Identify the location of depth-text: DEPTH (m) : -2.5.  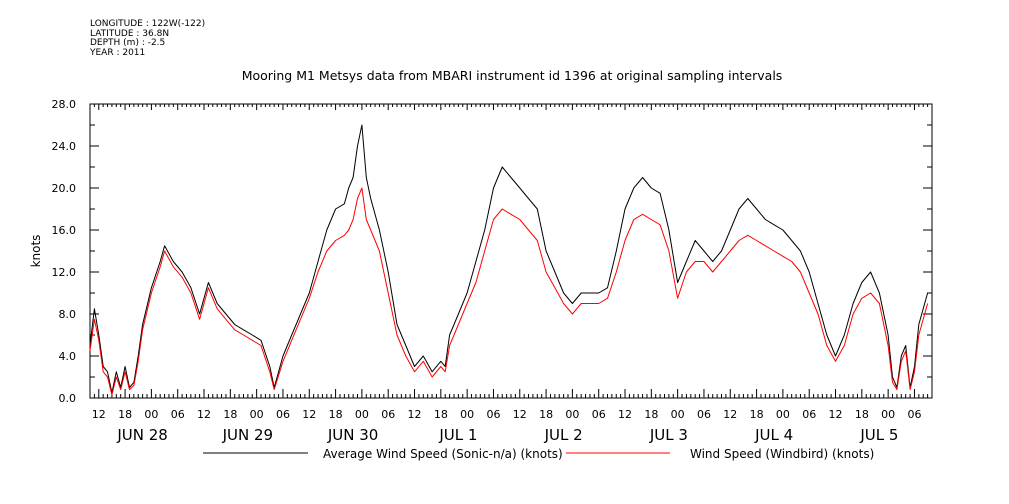
(128, 43).